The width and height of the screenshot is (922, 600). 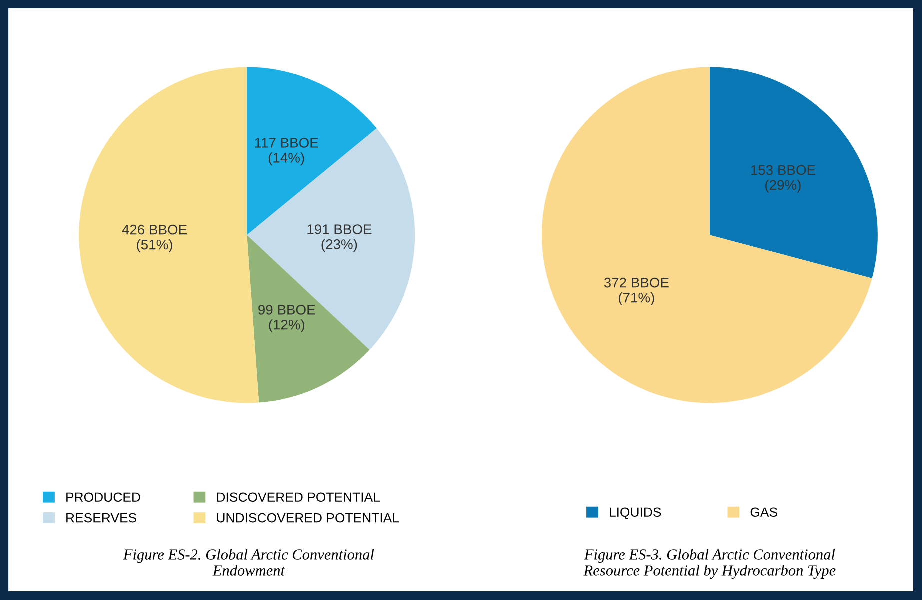 What do you see at coordinates (298, 497) in the screenshot?
I see `legend-label: DISCOVERED POTENTIAL` at bounding box center [298, 497].